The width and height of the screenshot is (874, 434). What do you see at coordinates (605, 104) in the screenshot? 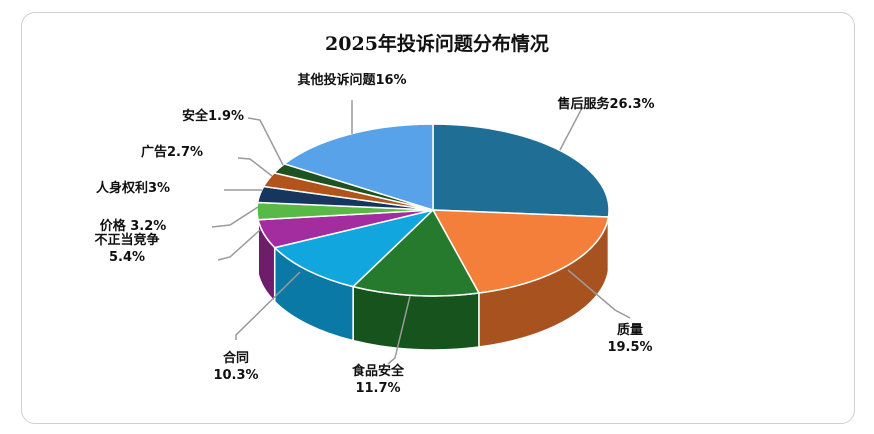
I see `slice-label-0-0: 售后服务26.3%` at bounding box center [605, 104].